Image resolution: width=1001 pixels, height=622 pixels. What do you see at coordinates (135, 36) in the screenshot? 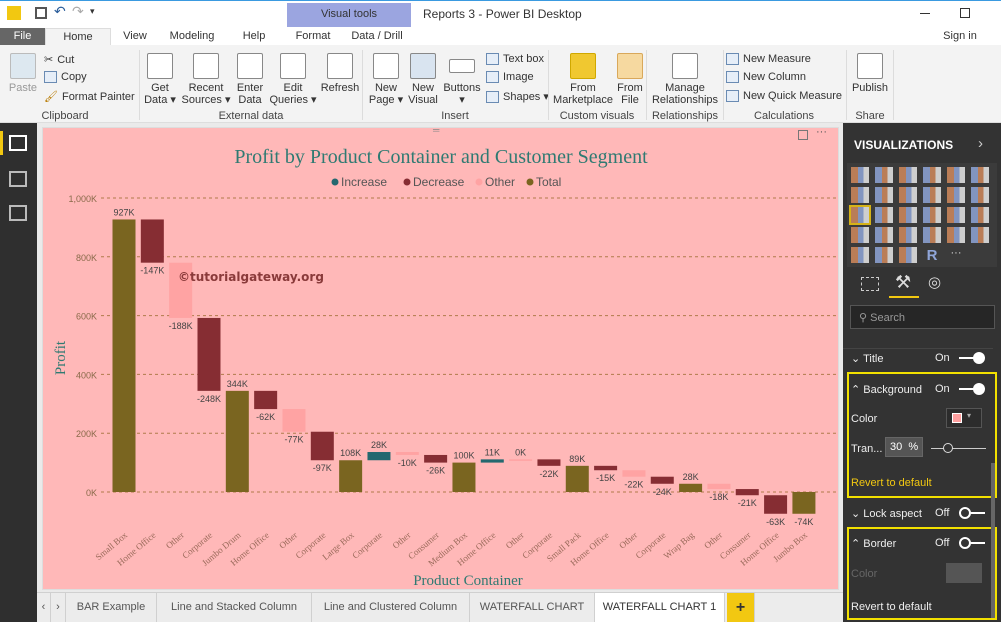
I see `tab-view: View` at bounding box center [135, 36].